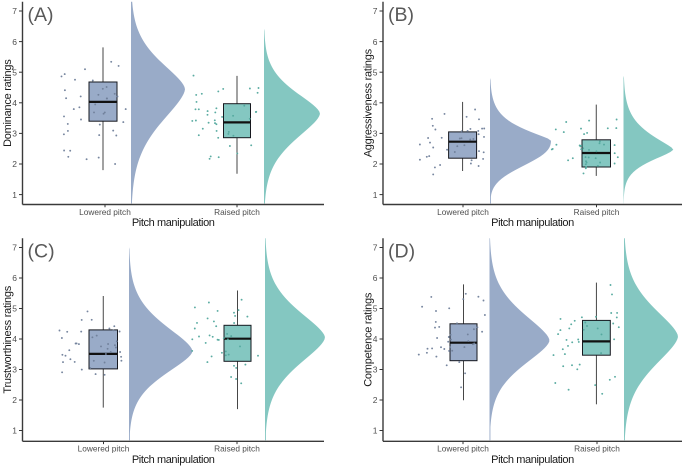 Image resolution: width=685 pixels, height=474 pixels. Describe the element at coordinates (41, 252) in the screenshot. I see `svg-text: (C)` at that location.